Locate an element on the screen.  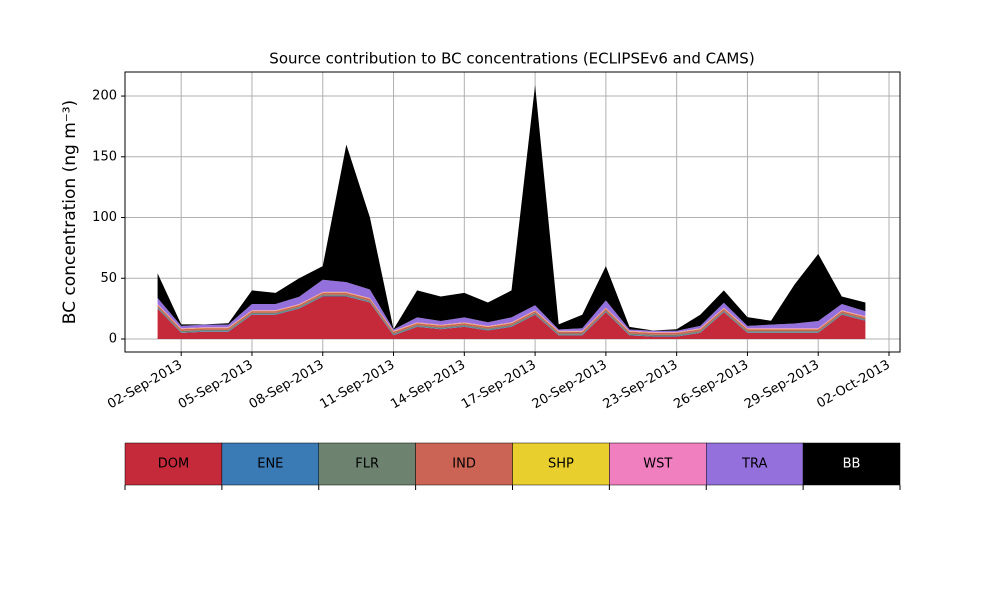
legend-label: DOM is located at coordinates (173, 464).